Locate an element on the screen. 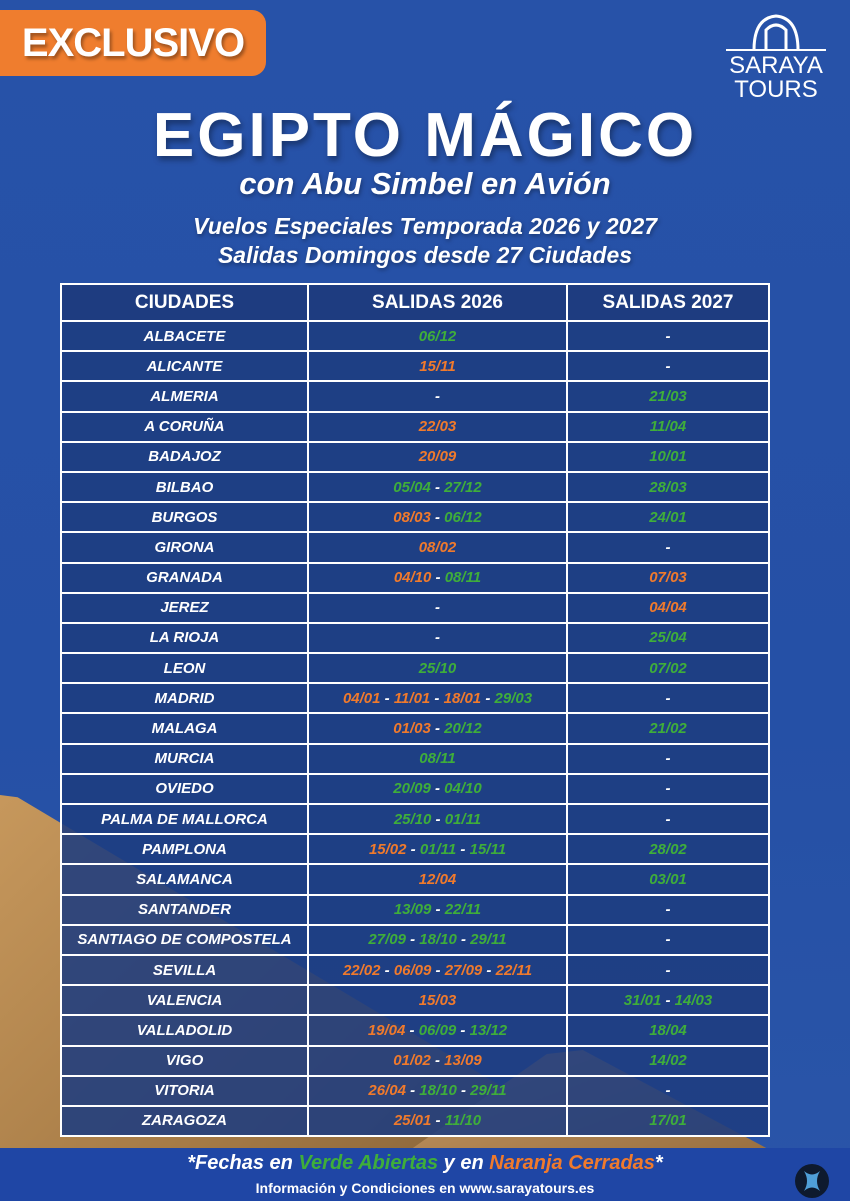  table-row: VITORIA 26/04 - 18/10 - 29/11- is located at coordinates (415, 1090).